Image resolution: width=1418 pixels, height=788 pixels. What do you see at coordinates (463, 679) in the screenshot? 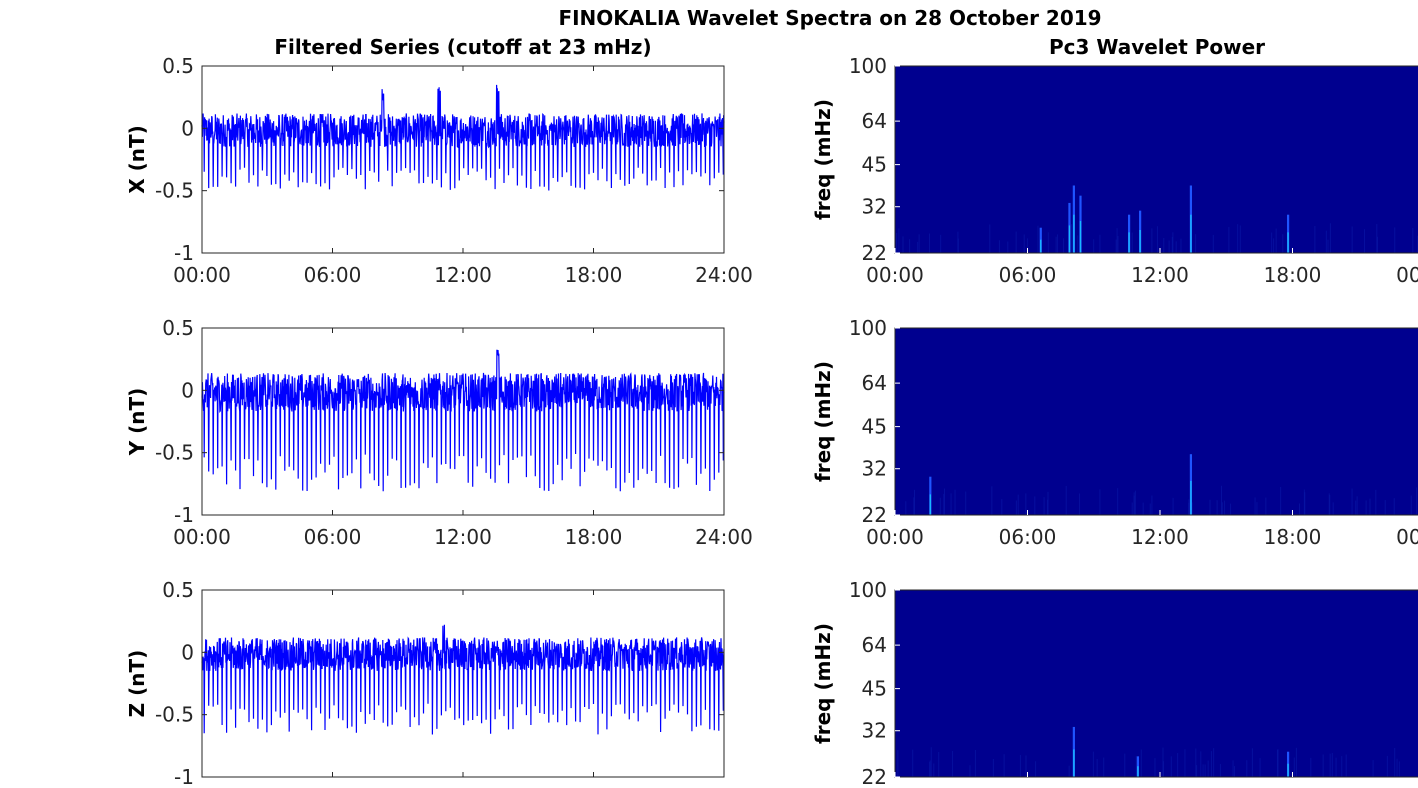
I see `series-line-z` at bounding box center [463, 679].